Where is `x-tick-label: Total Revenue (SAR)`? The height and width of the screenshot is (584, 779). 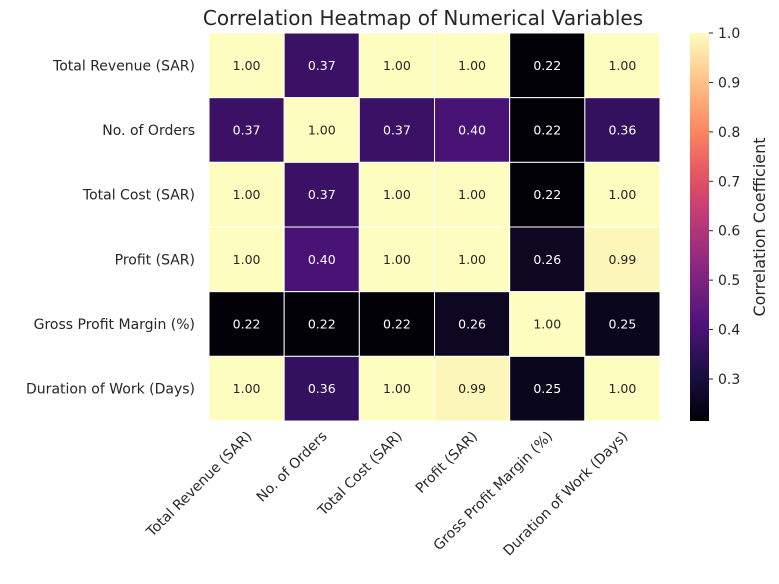
x-tick-label: Total Revenue (SAR) is located at coordinates (199, 485).